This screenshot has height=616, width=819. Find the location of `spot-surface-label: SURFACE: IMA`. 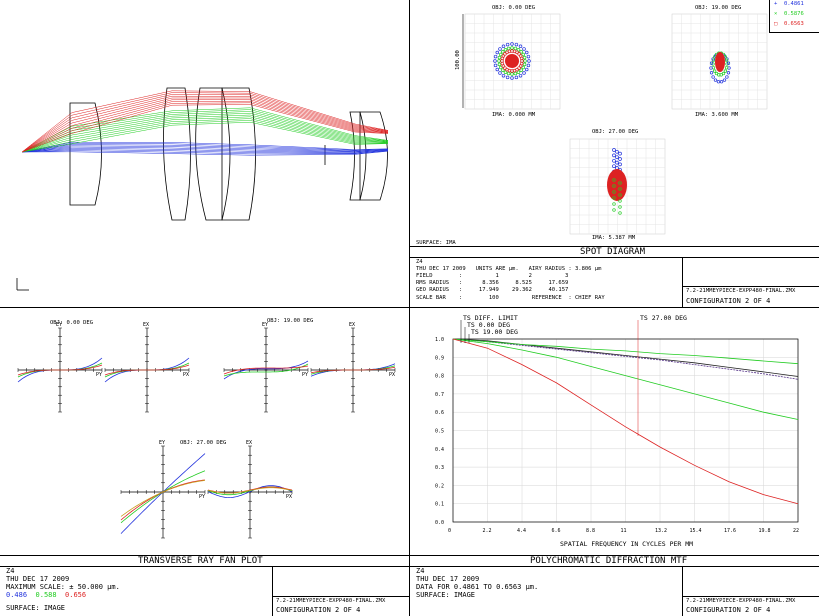

spot-surface-label: SURFACE: IMA is located at coordinates (436, 243).